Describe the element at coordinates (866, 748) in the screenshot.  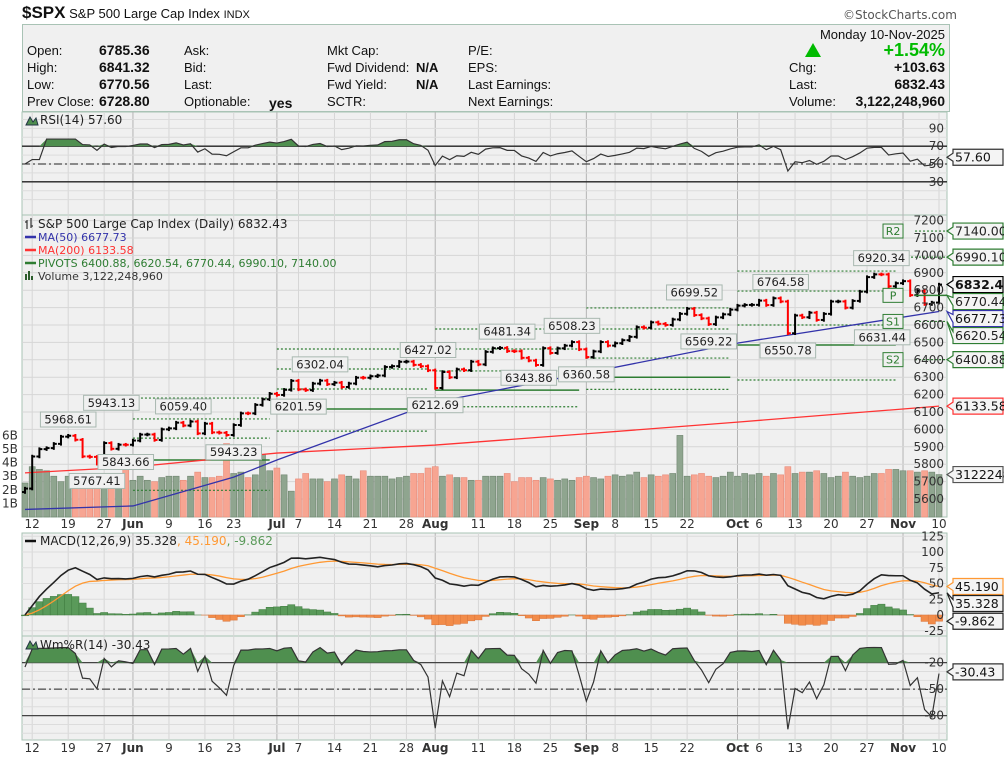
I see `date-axis-label: 27` at that location.